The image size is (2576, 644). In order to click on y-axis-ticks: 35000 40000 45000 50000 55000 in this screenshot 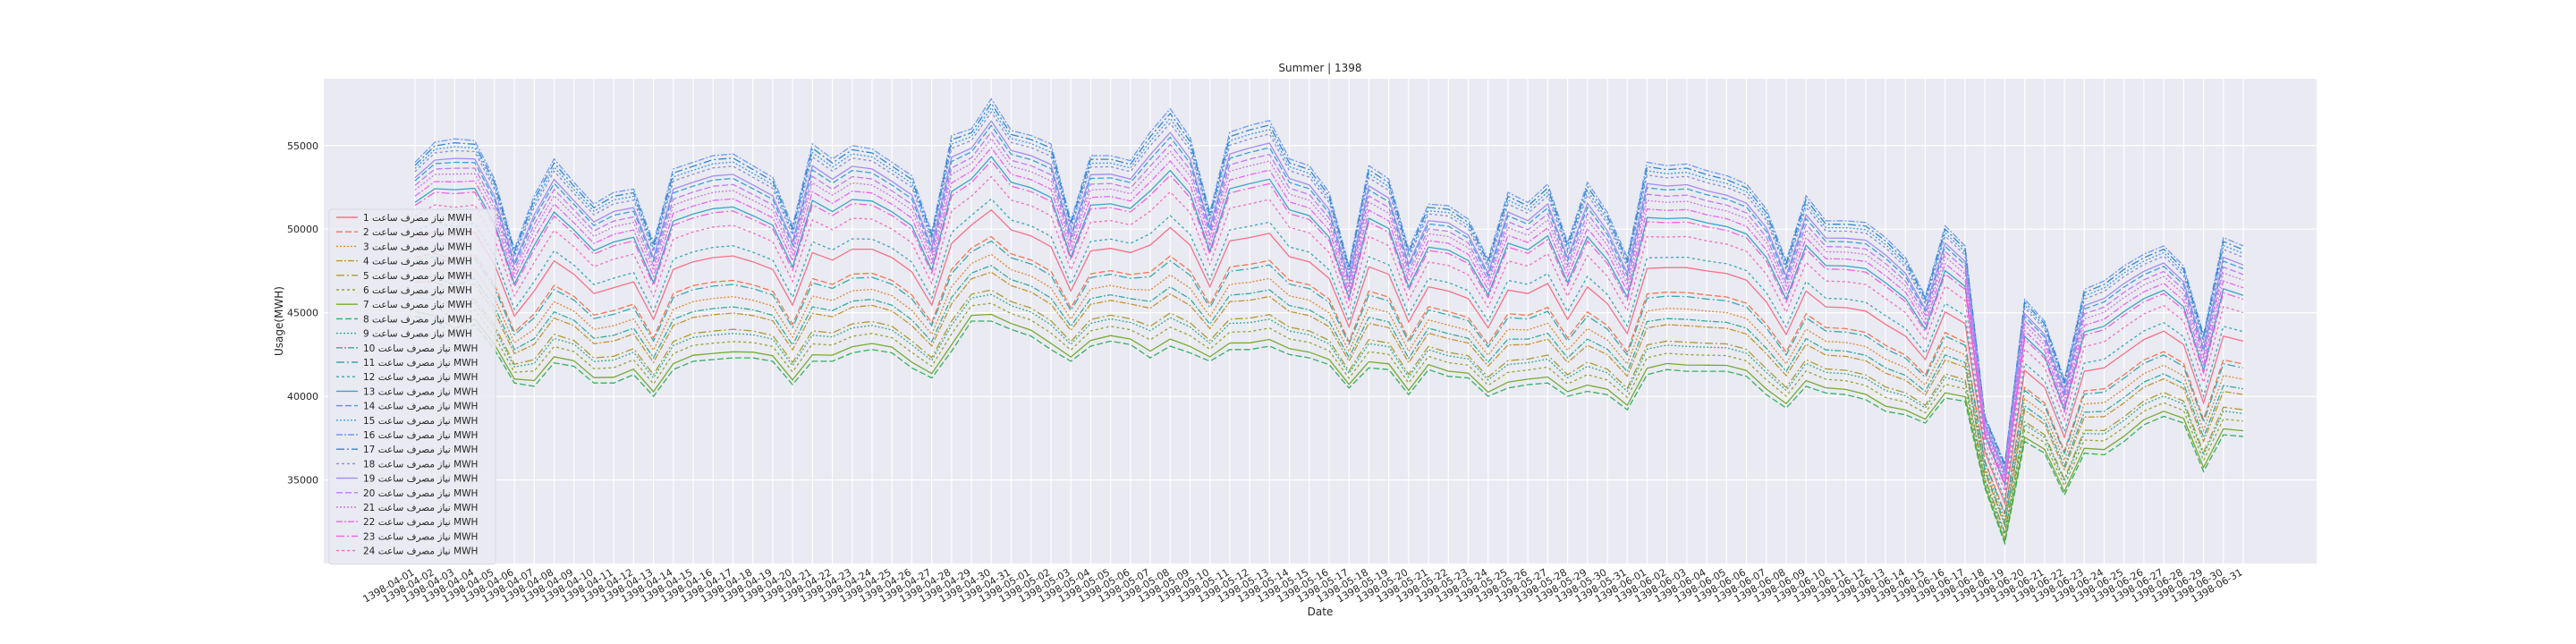, I will do `click(302, 313)`.